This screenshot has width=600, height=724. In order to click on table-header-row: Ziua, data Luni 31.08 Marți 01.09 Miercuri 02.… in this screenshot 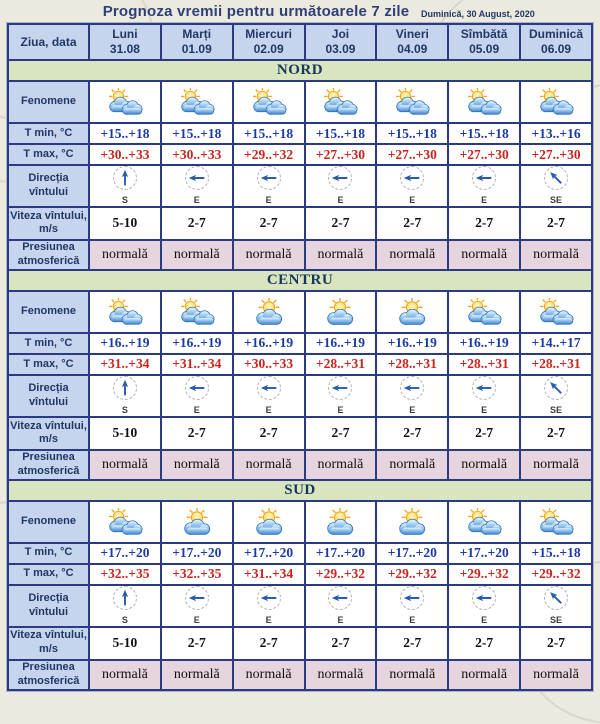, I will do `click(300, 42)`.